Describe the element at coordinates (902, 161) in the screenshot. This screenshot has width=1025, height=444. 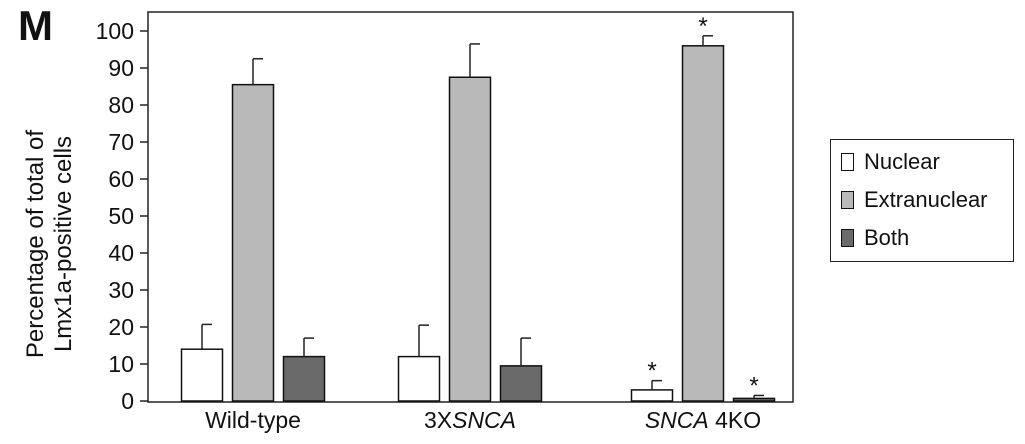
I see `legend-label-nuclear: Nuclear` at that location.